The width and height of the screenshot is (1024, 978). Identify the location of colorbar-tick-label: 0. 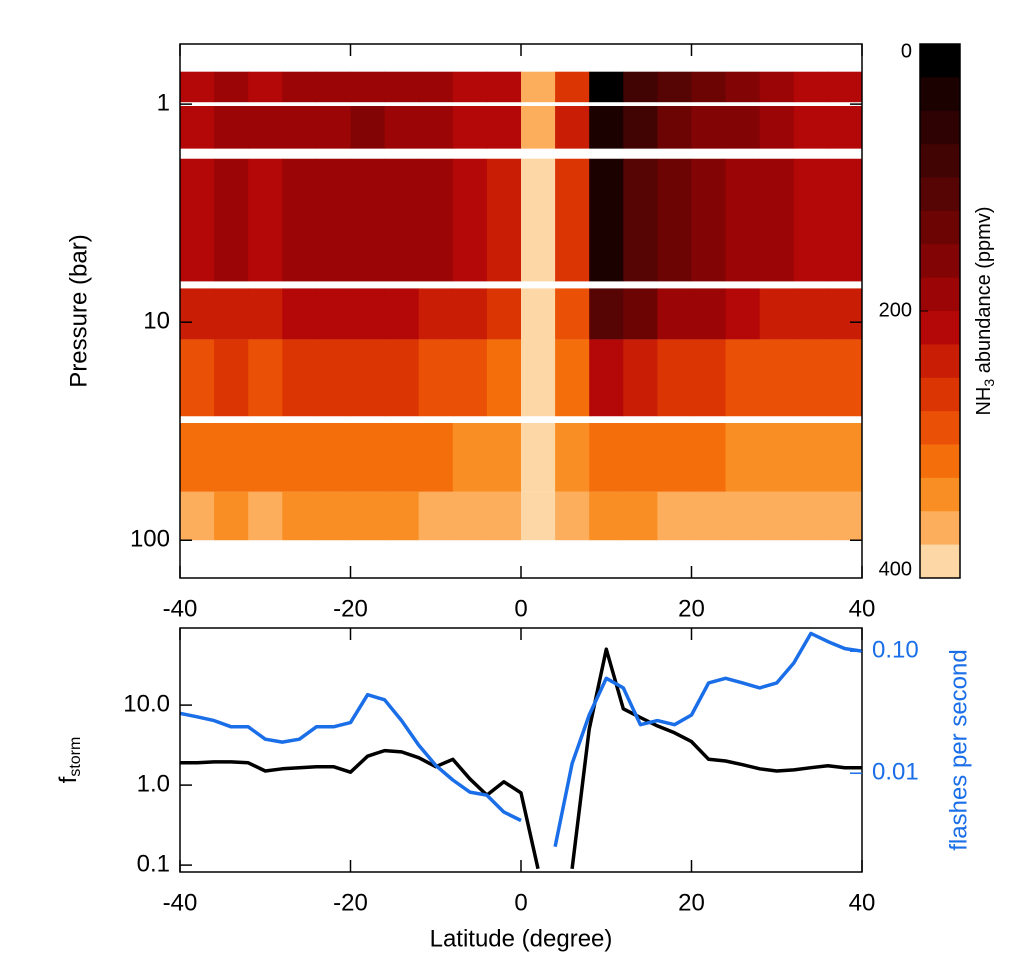
(906, 51).